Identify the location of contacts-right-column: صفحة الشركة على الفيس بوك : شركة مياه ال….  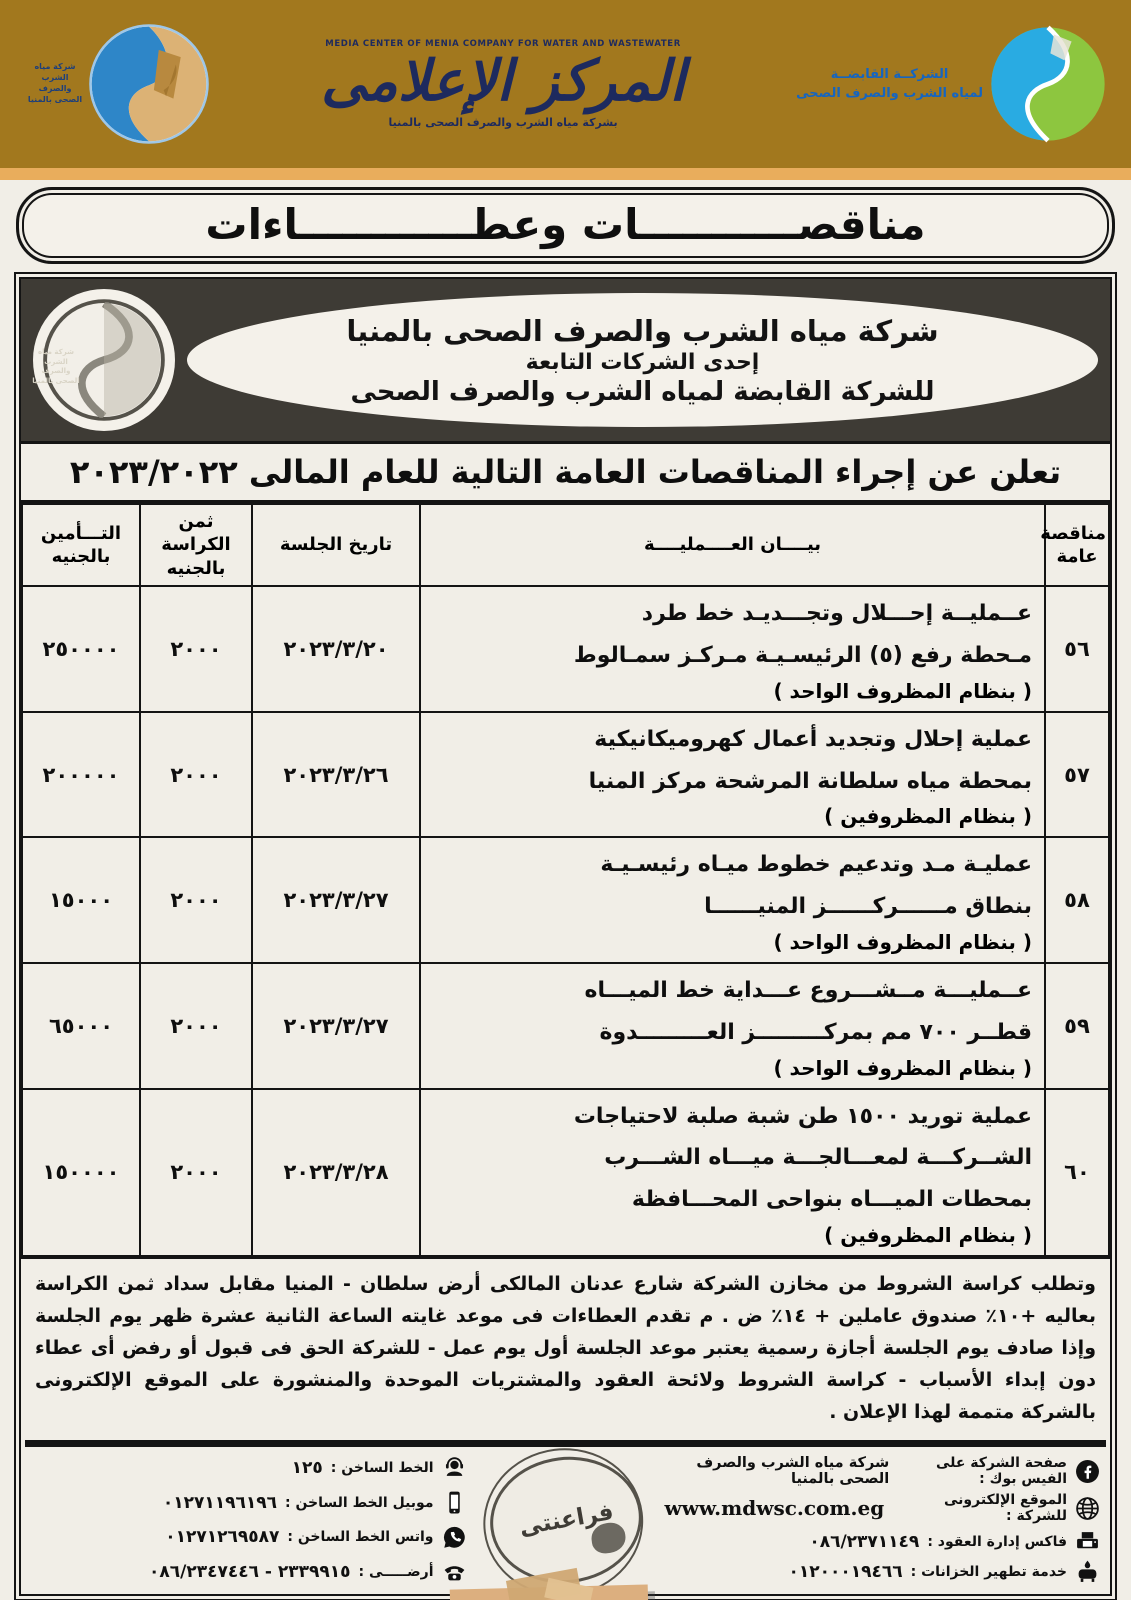
(883, 1519).